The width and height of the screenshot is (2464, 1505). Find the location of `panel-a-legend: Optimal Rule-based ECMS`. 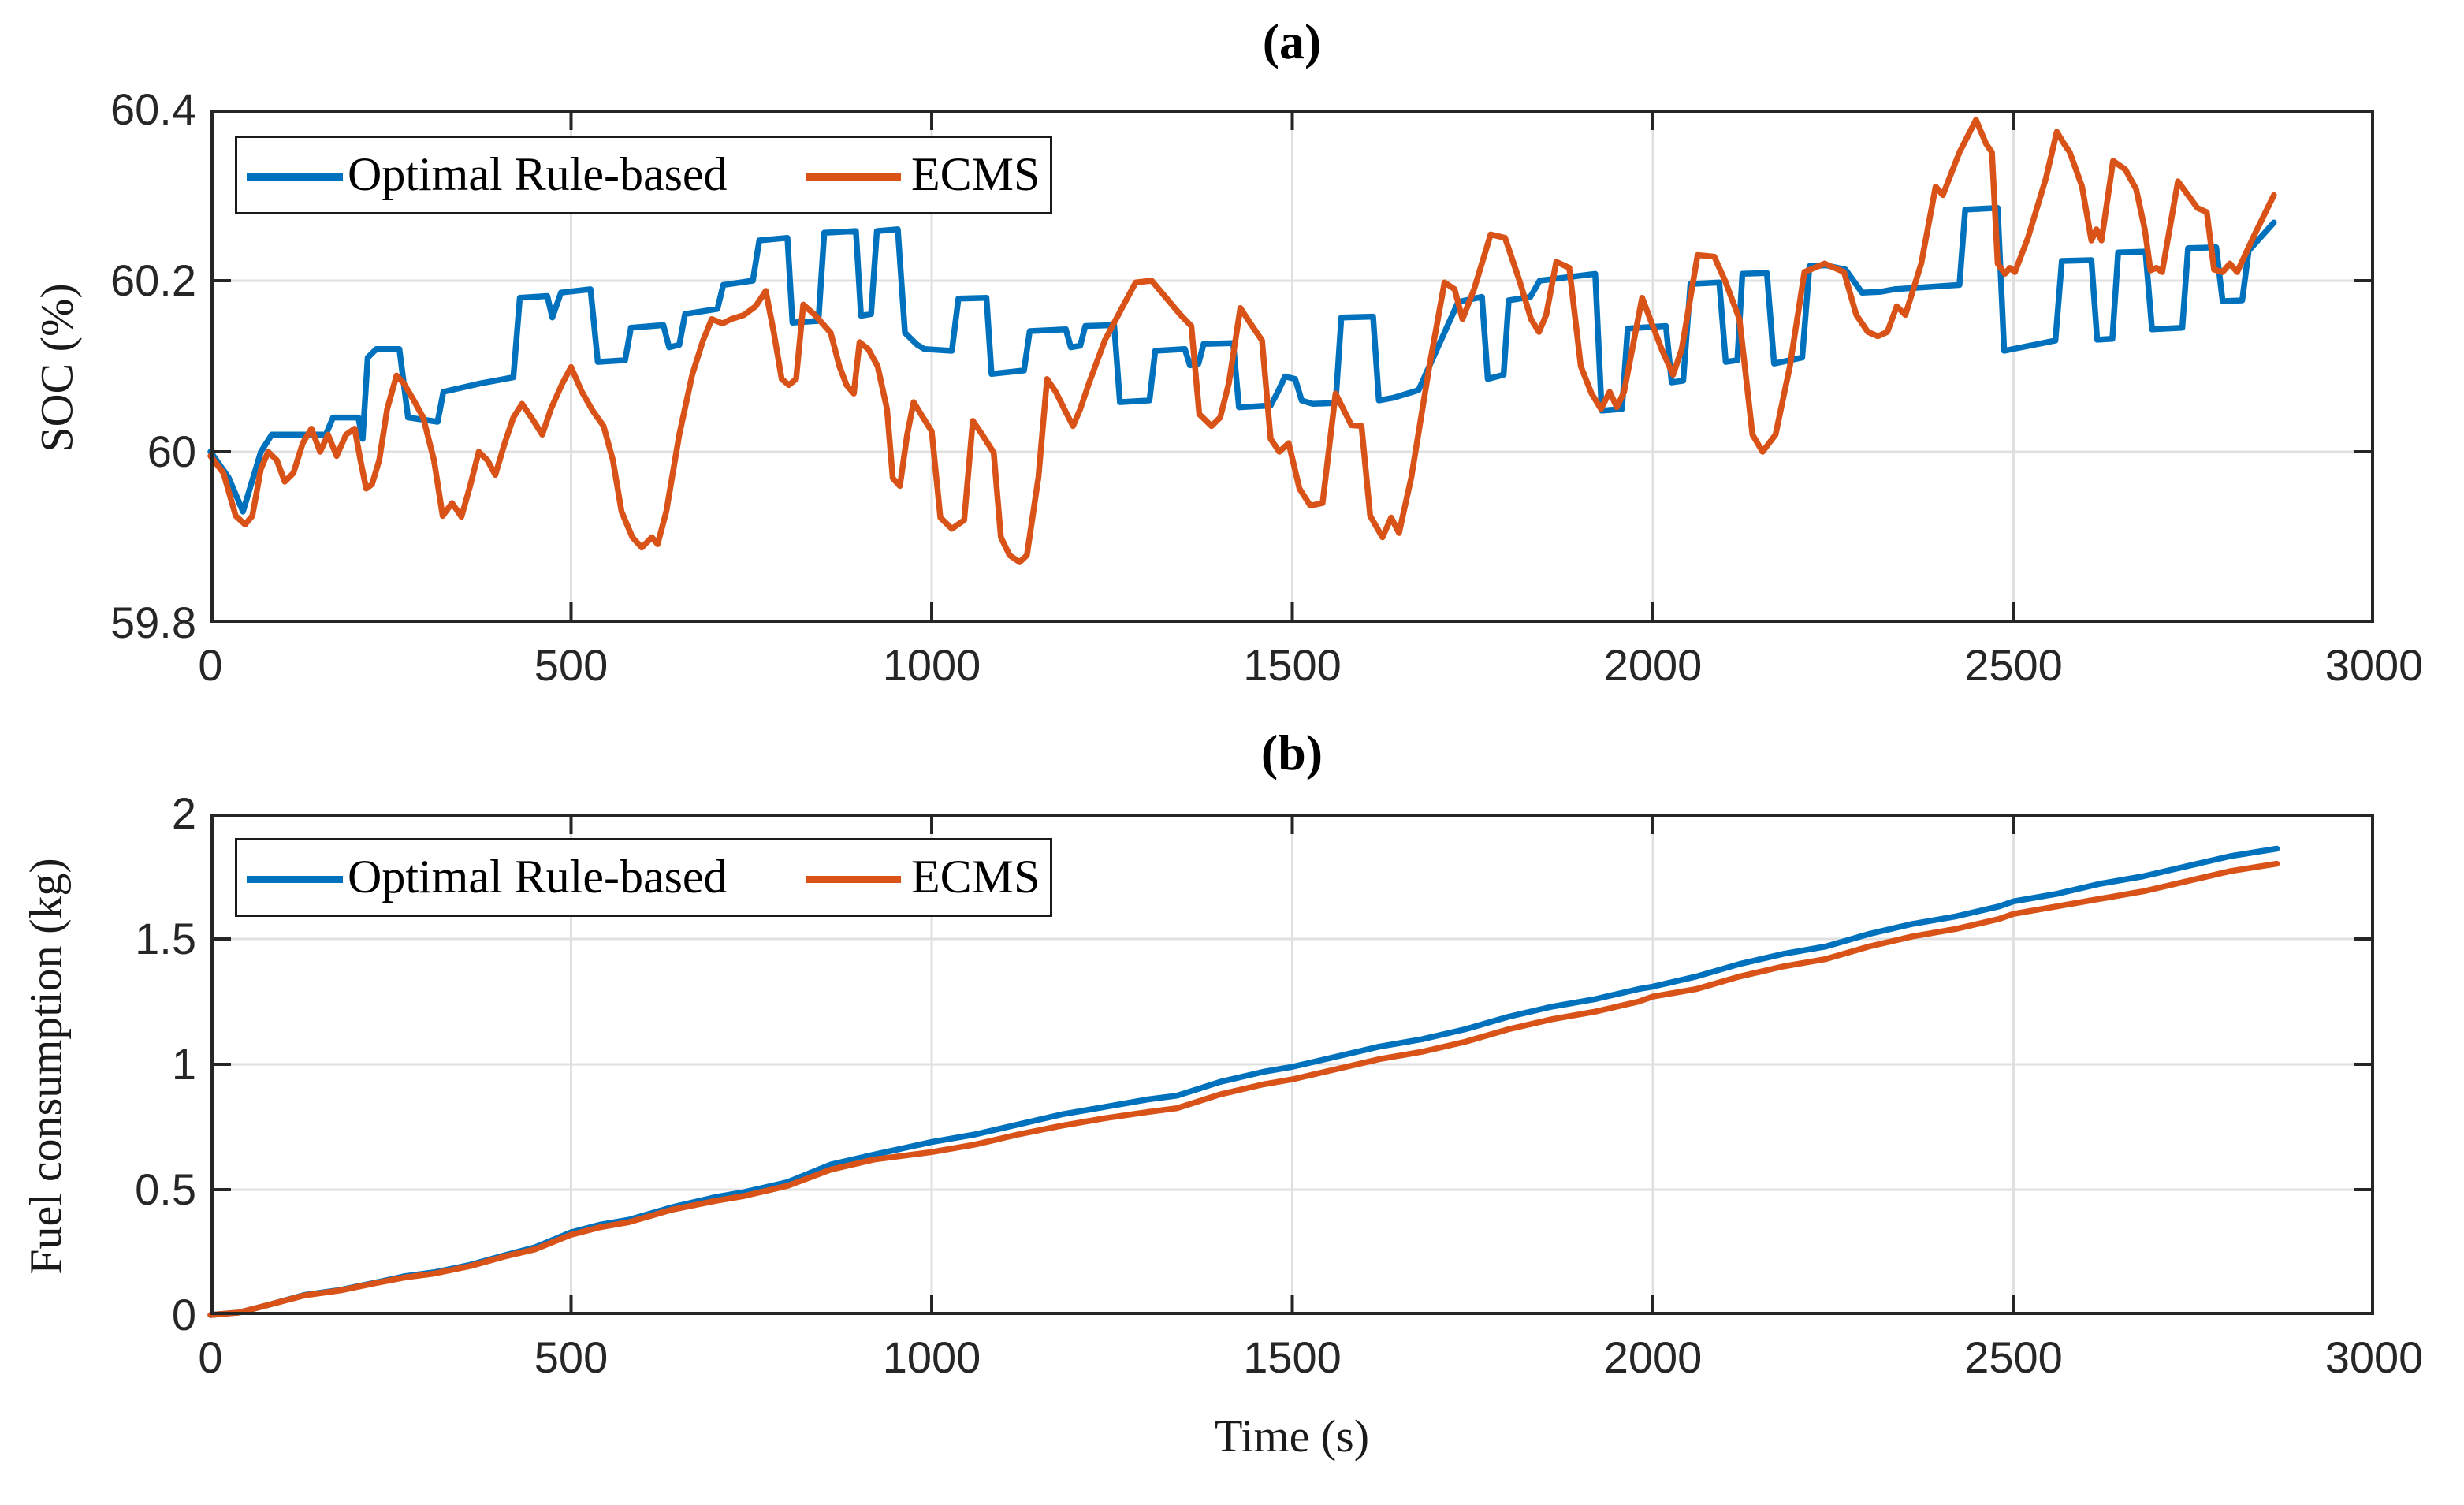

panel-a-legend: Optimal Rule-based ECMS is located at coordinates (643, 175).